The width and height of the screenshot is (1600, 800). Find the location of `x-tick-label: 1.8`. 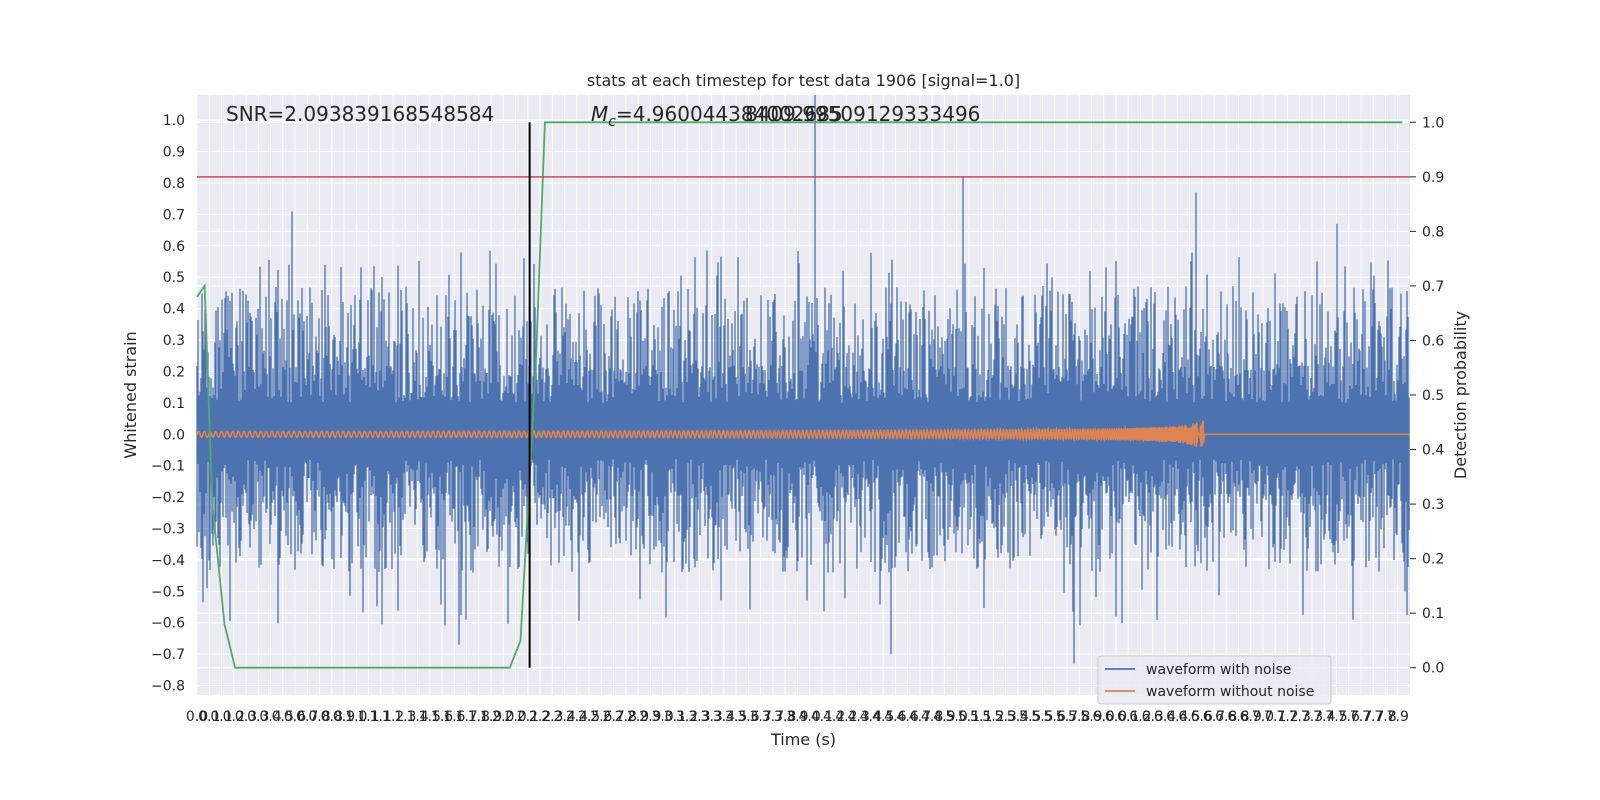

x-tick-label: 1.8 is located at coordinates (479, 717).